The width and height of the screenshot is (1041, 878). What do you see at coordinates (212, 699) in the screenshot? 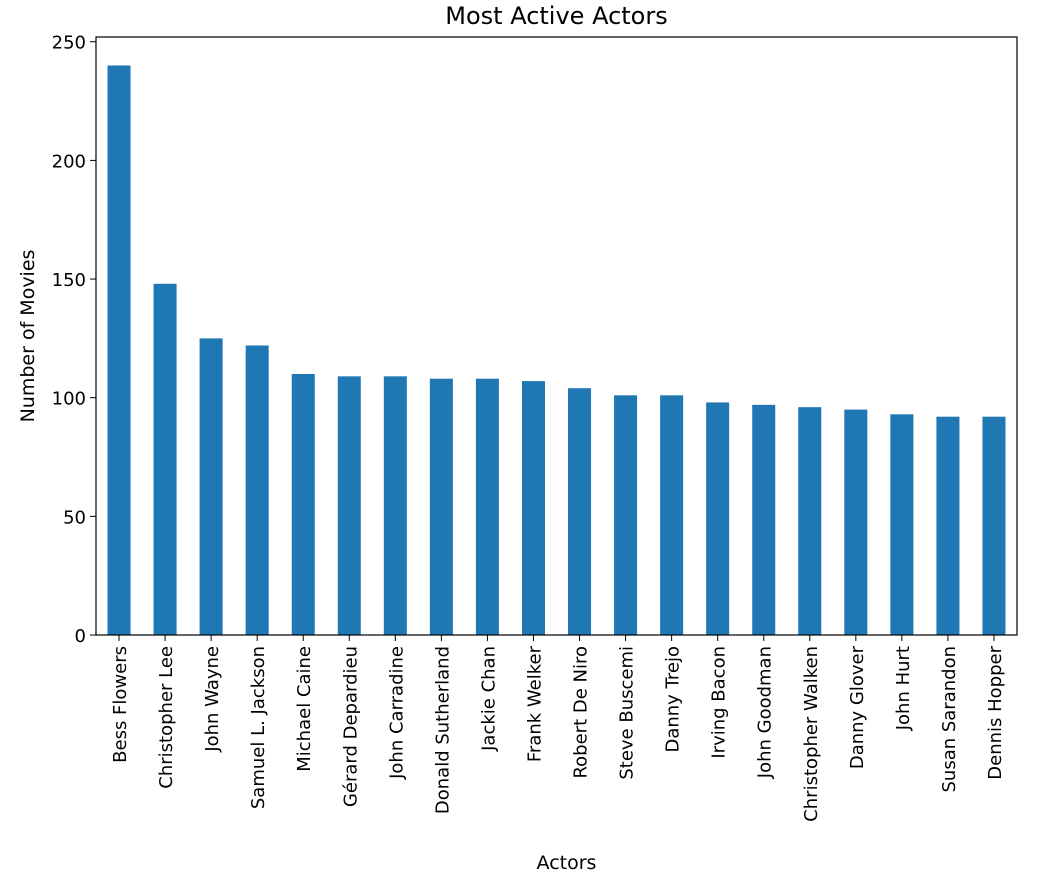
I see `x-tick-label: John Wayne` at bounding box center [212, 699].